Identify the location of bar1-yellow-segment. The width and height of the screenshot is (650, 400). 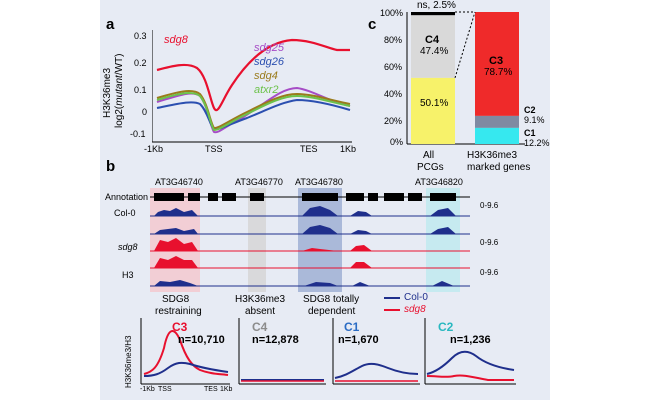
(433, 110).